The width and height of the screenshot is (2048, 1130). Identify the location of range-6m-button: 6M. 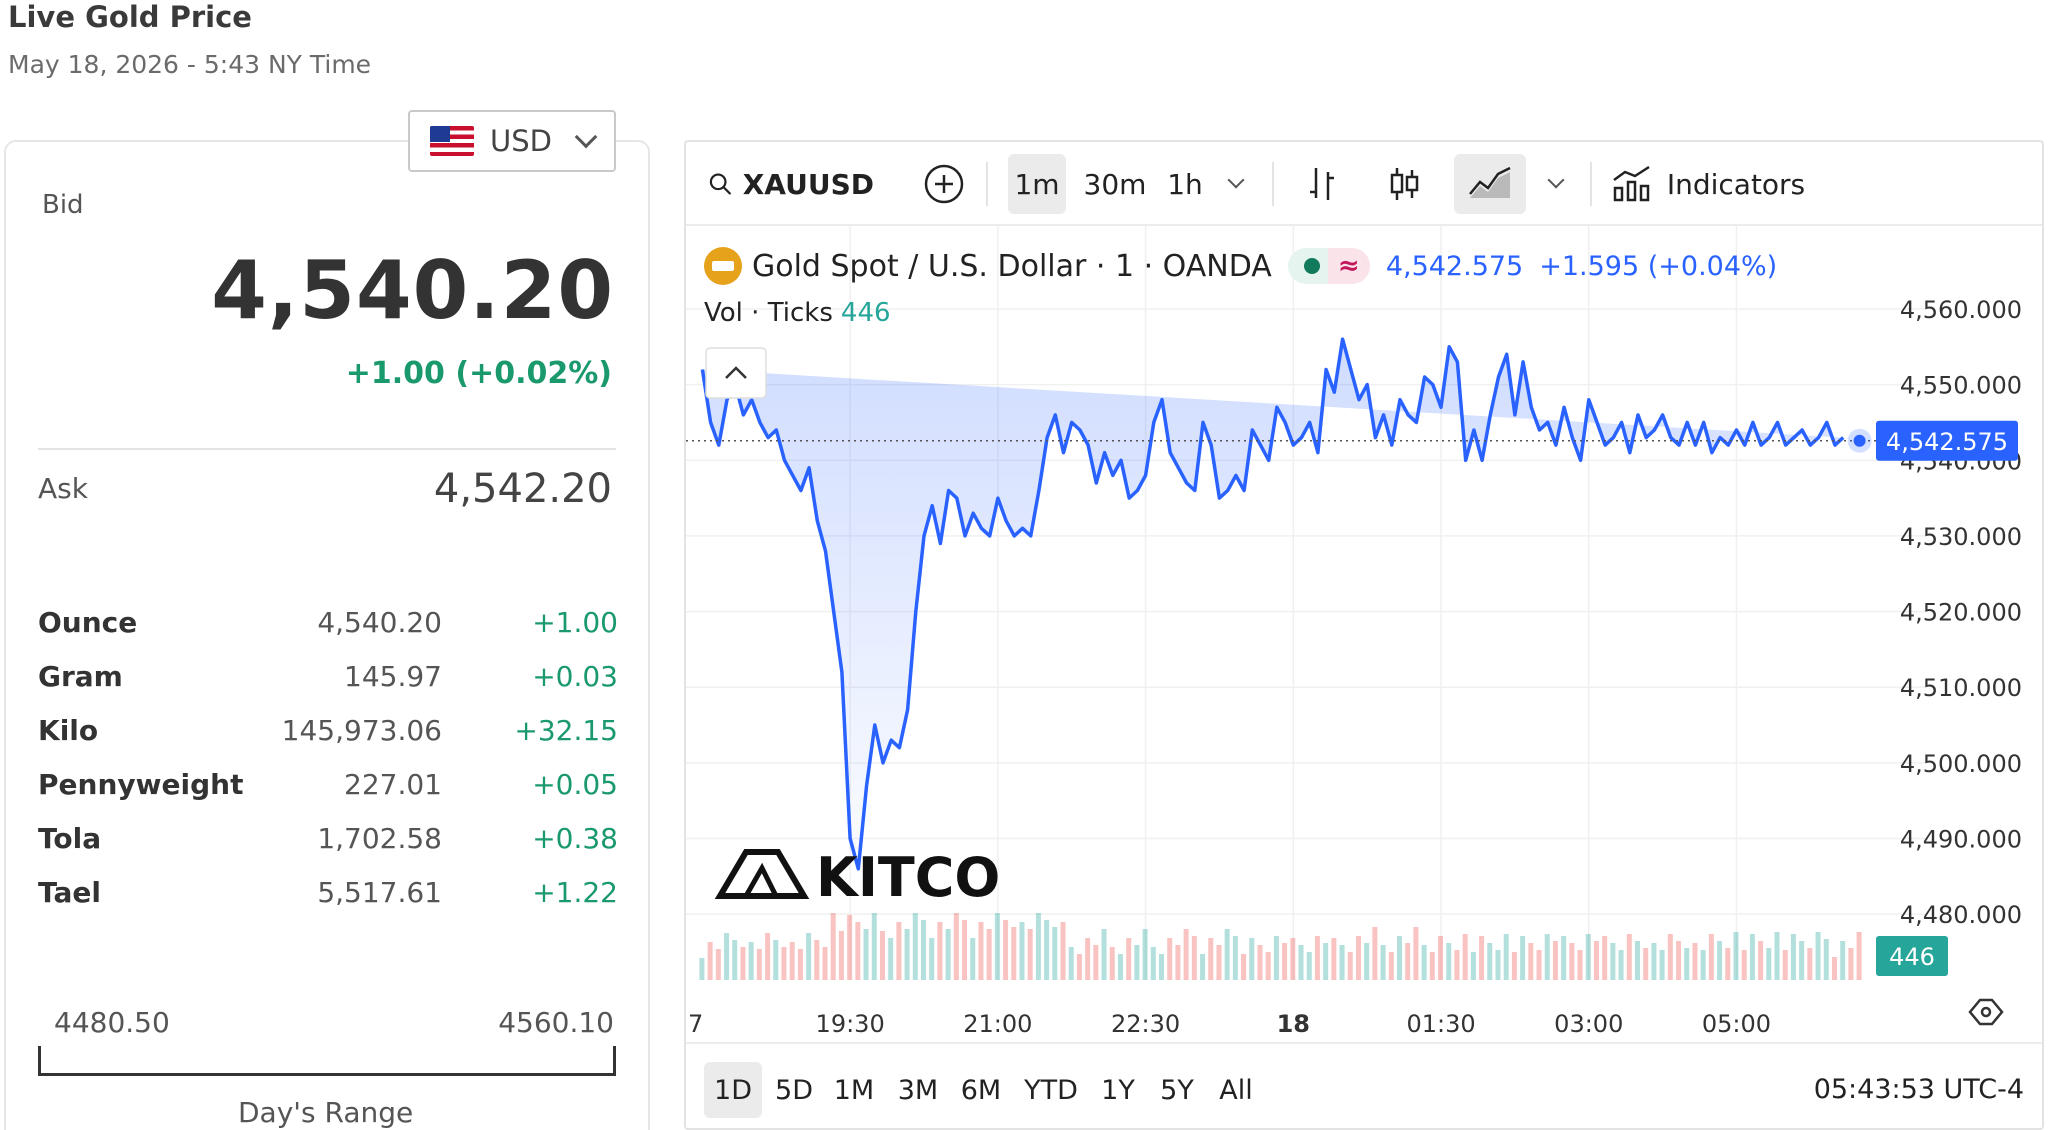
(981, 1090).